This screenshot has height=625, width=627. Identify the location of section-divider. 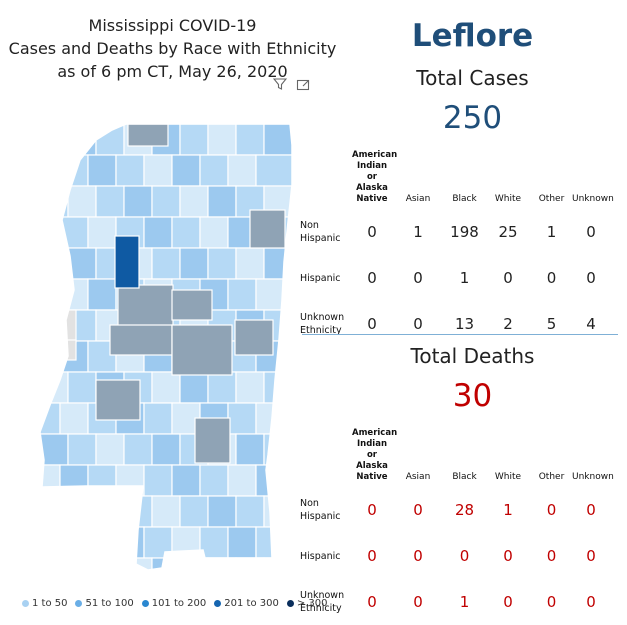
(460, 334).